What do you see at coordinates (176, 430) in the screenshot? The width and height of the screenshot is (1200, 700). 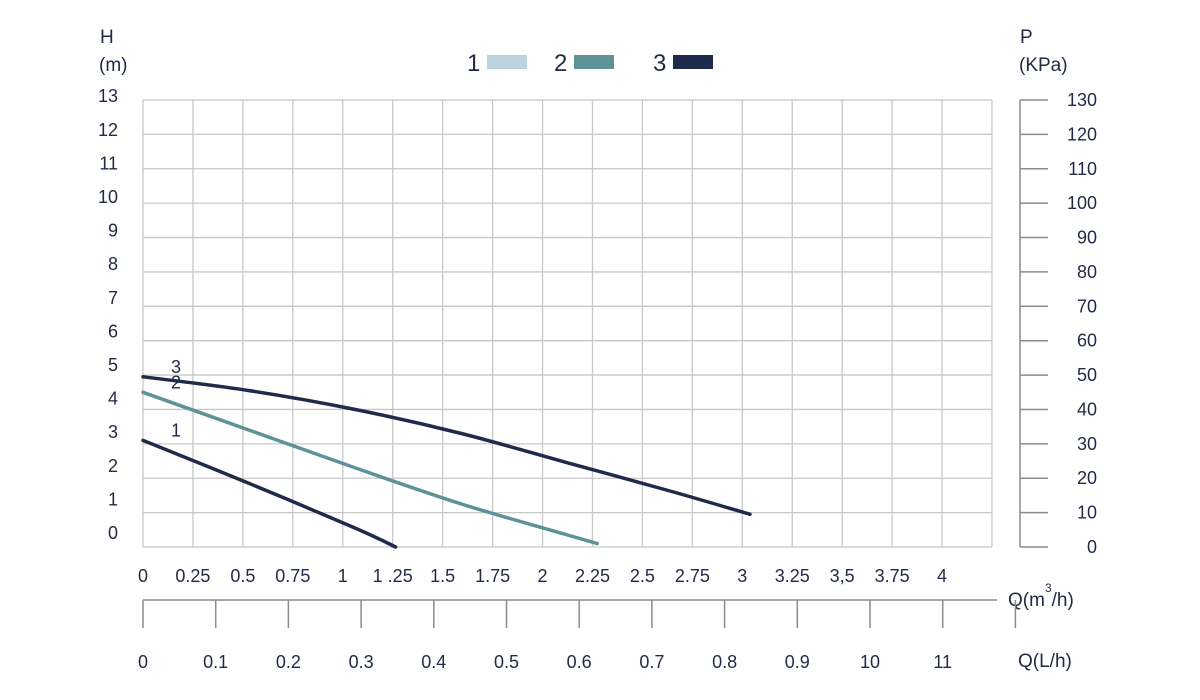 I see `series-label-1: 1` at bounding box center [176, 430].